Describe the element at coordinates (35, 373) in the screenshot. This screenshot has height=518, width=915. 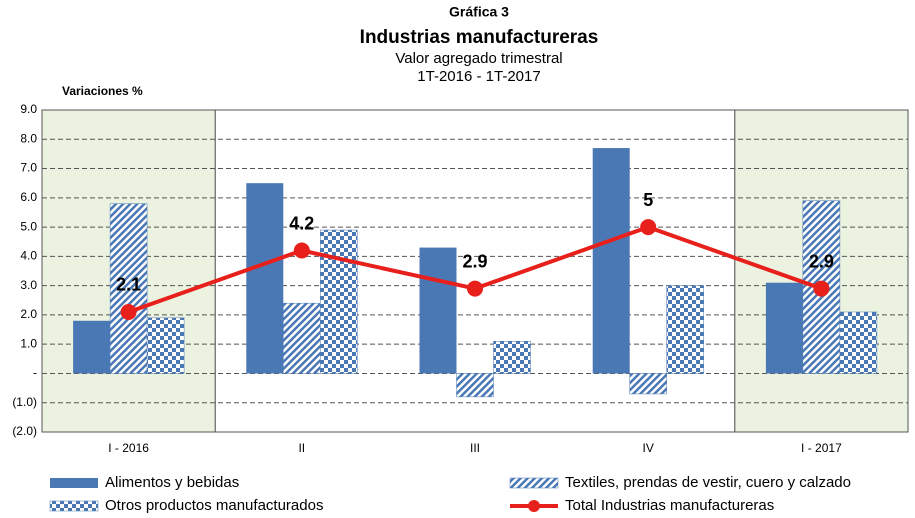
I see `y-tick-label: -` at that location.